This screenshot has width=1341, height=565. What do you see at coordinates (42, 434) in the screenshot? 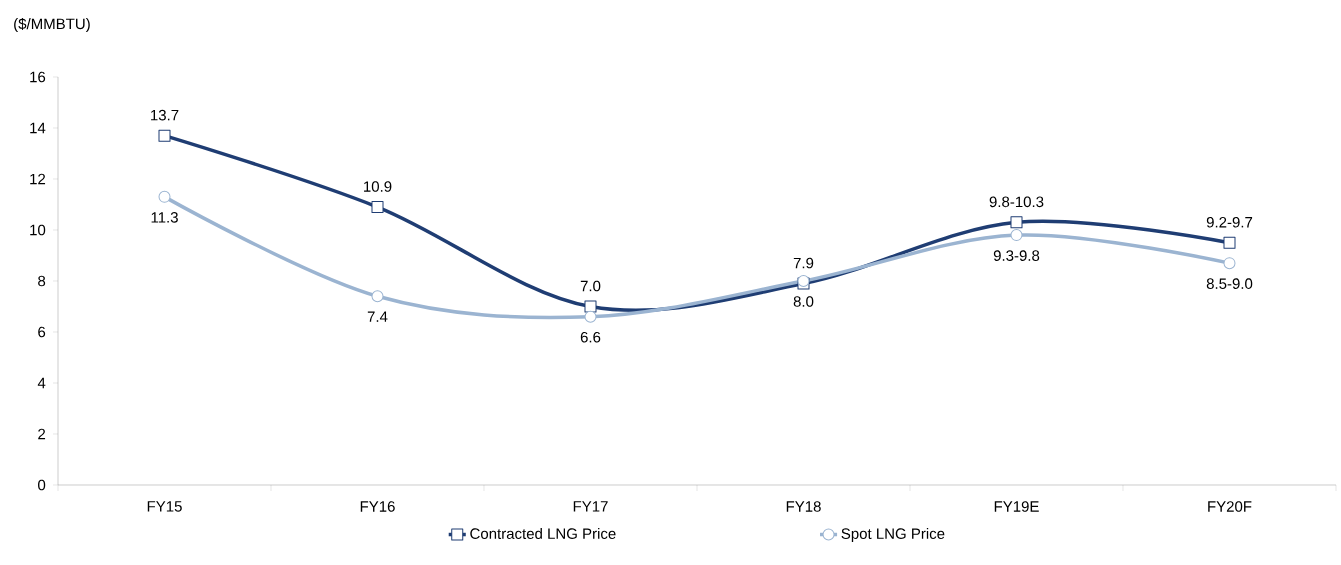
I see `y-tick-label: 2` at bounding box center [42, 434].